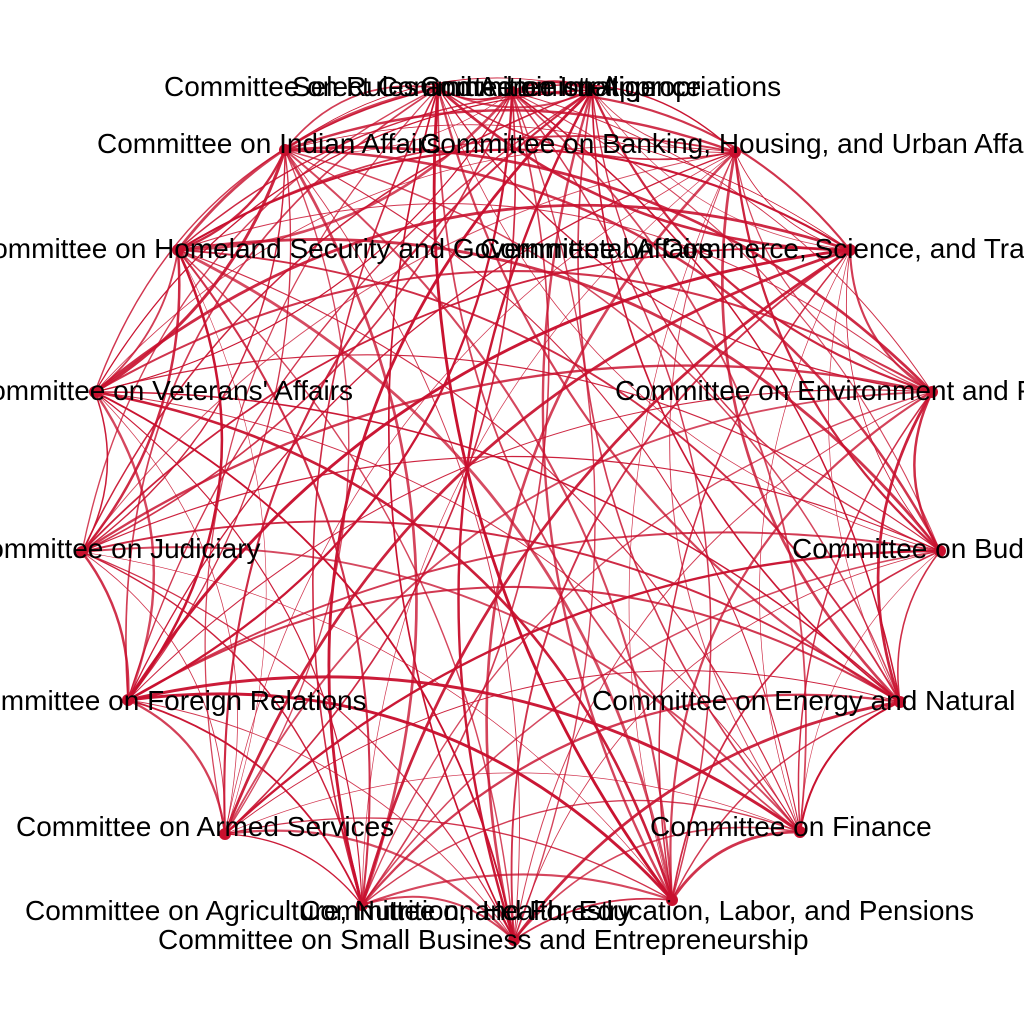 This screenshot has width=1024, height=1024. What do you see at coordinates (178, 250) in the screenshot?
I see `node-homeland` at bounding box center [178, 250].